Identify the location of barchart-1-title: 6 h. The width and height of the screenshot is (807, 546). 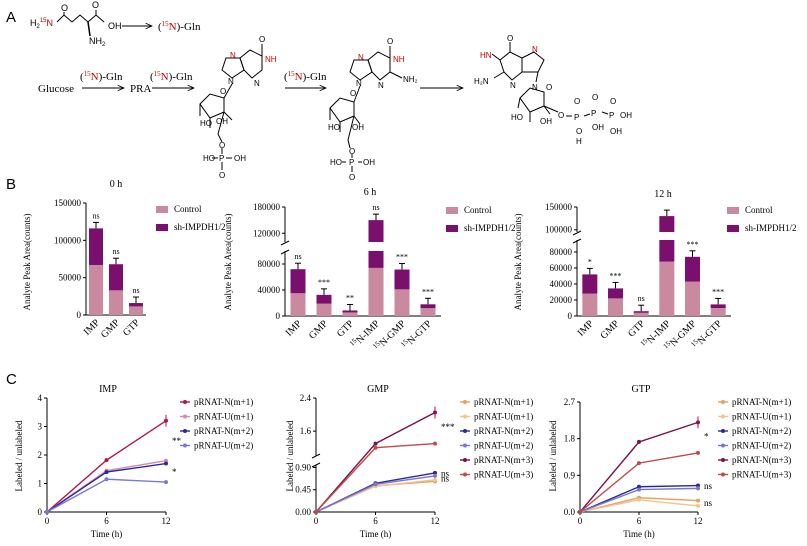
(370, 192).